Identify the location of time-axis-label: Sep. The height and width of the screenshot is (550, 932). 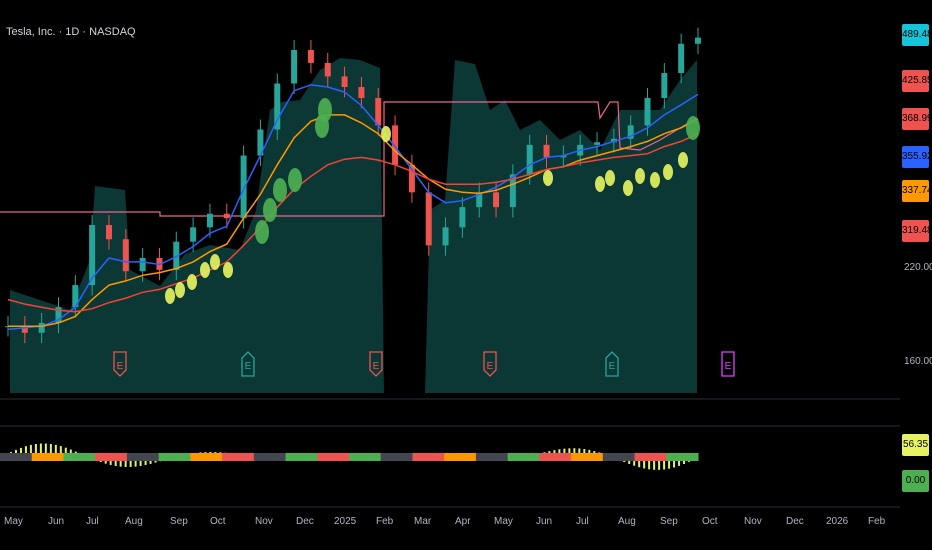
(669, 521).